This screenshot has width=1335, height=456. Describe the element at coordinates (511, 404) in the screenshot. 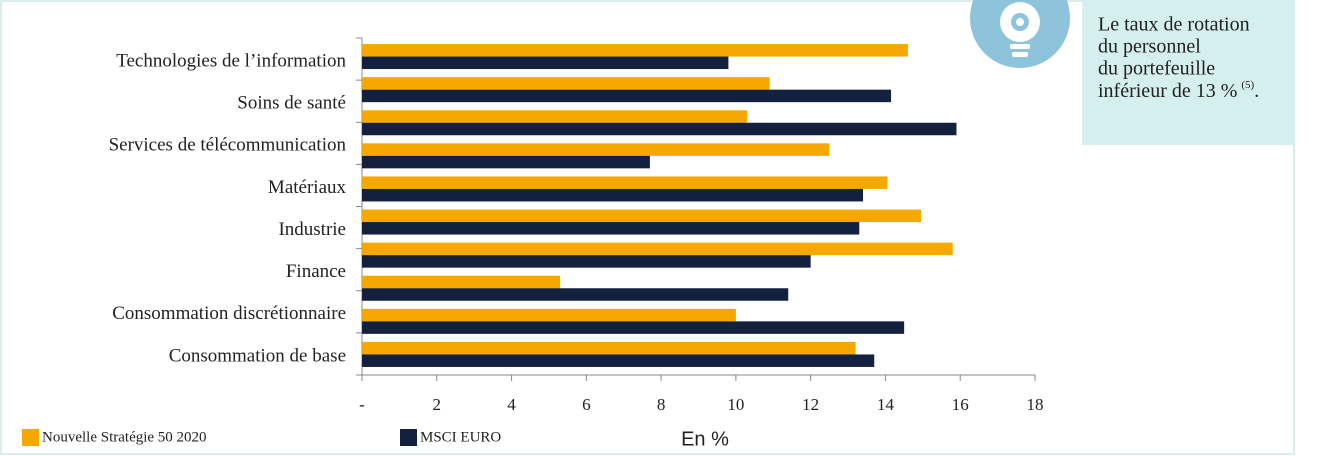

I see `x-tick-label: 4` at that location.